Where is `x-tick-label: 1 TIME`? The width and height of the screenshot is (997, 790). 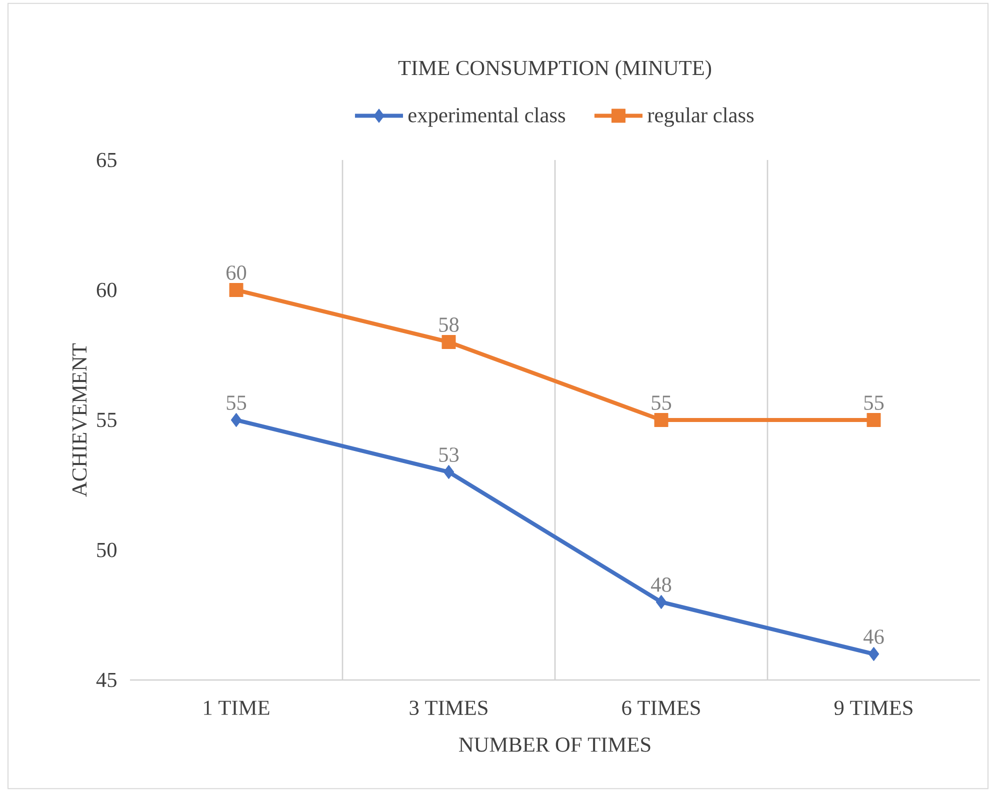 x-tick-label: 1 TIME is located at coordinates (237, 707).